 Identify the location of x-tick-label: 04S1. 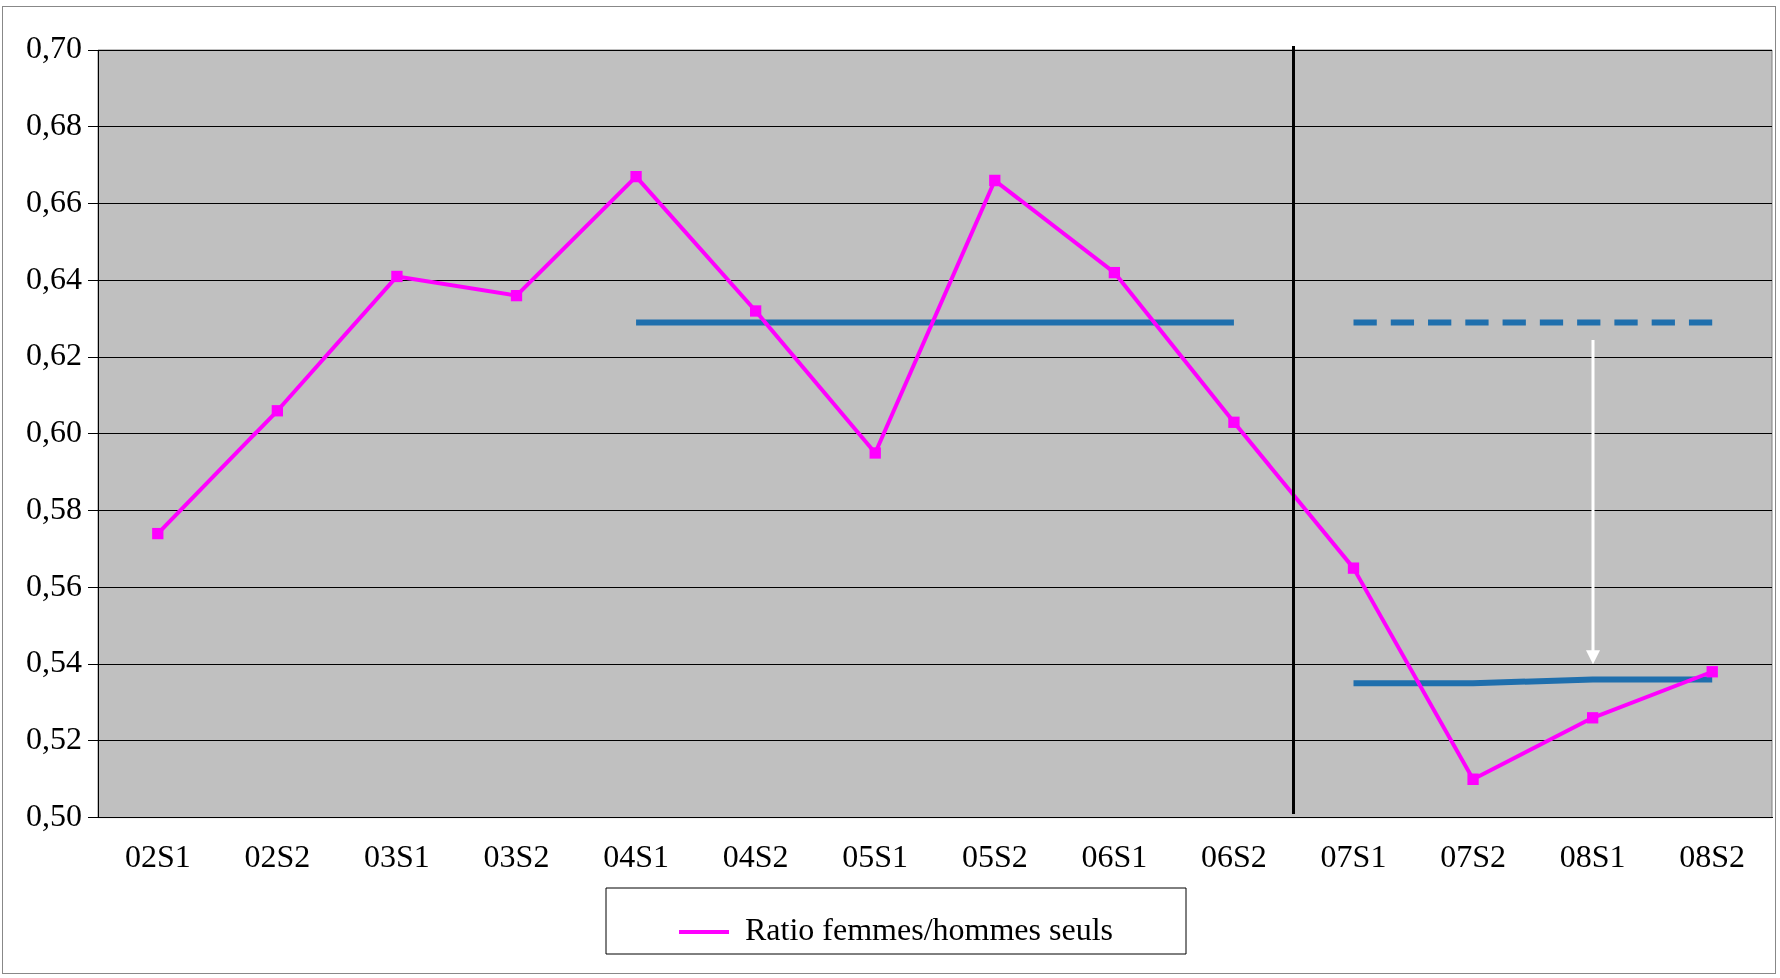
(636, 856).